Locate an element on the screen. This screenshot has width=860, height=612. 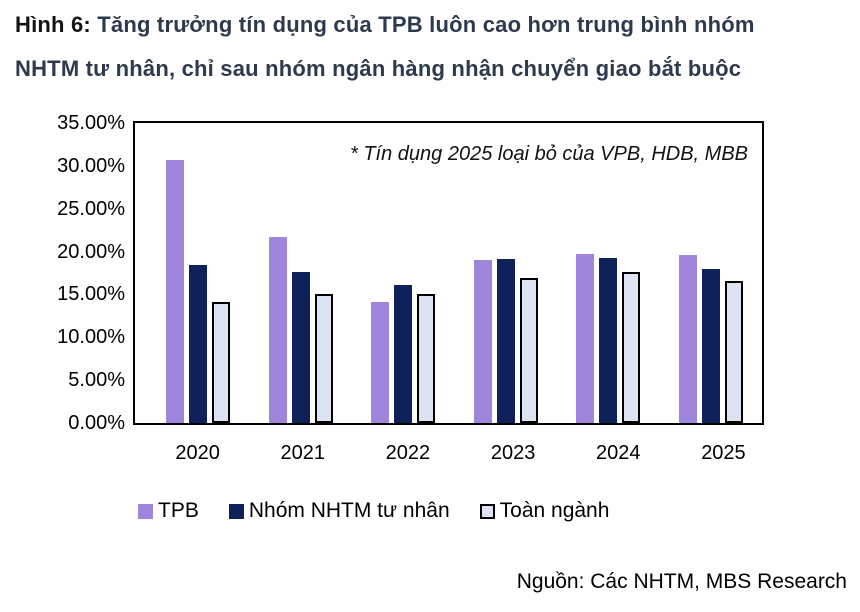
y-axis-tick-label: 0.00% is located at coordinates (96, 423).